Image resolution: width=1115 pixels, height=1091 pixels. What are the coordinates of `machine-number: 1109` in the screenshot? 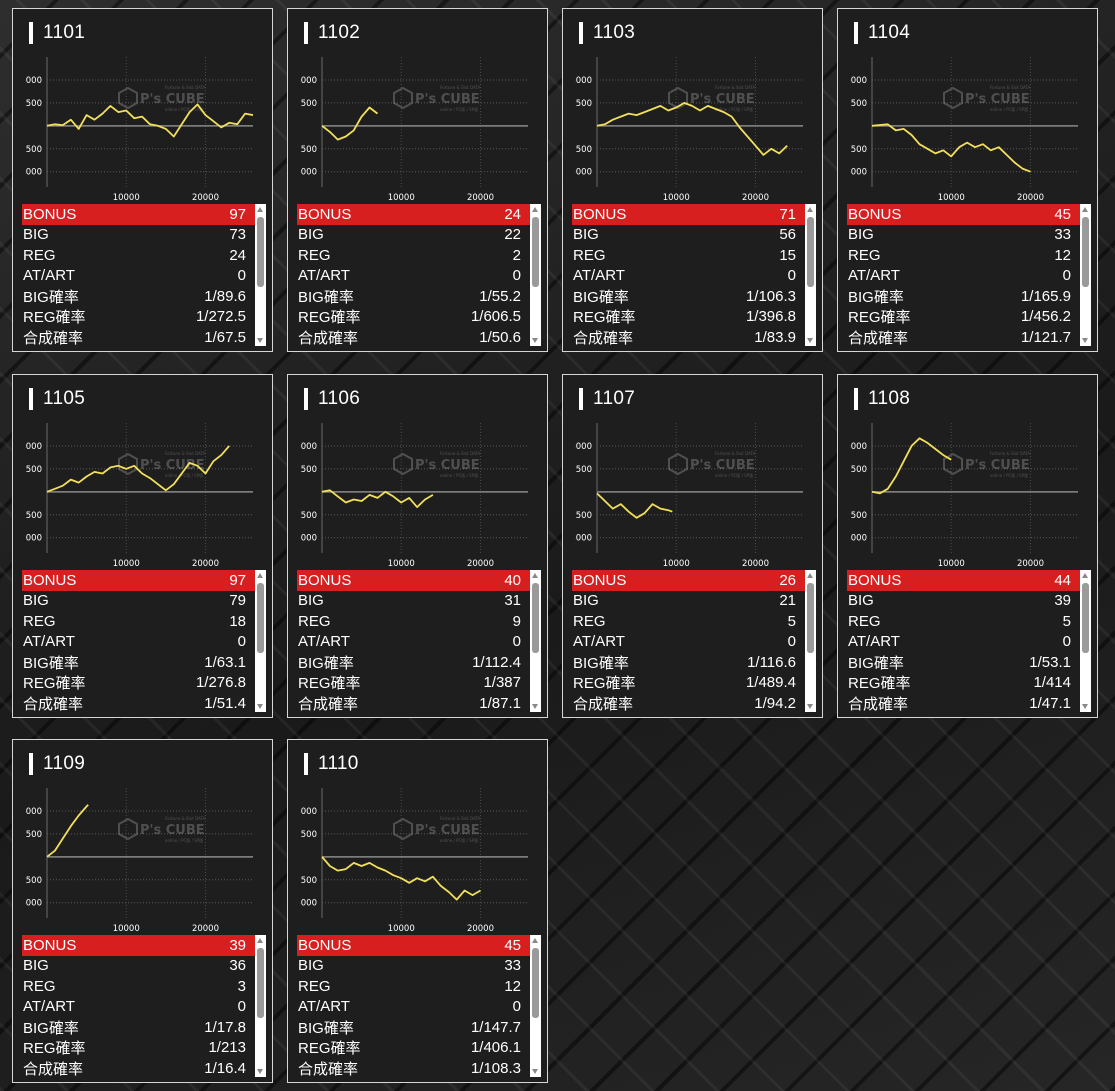 It's located at (64, 763).